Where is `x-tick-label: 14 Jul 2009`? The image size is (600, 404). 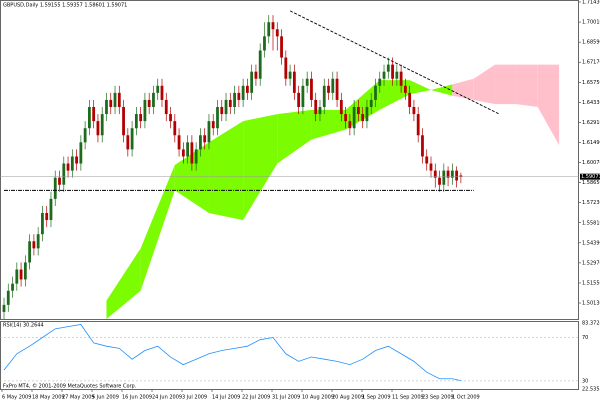
x-tick-label: 14 Jul 2009 is located at coordinates (226, 398).